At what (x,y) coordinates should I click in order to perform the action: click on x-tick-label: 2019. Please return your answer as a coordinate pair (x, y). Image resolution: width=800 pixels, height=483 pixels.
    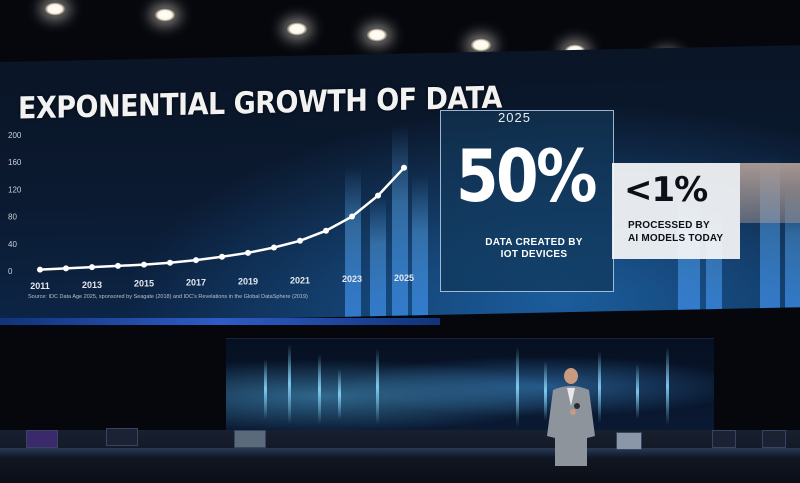
    Looking at the image, I should click on (248, 281).